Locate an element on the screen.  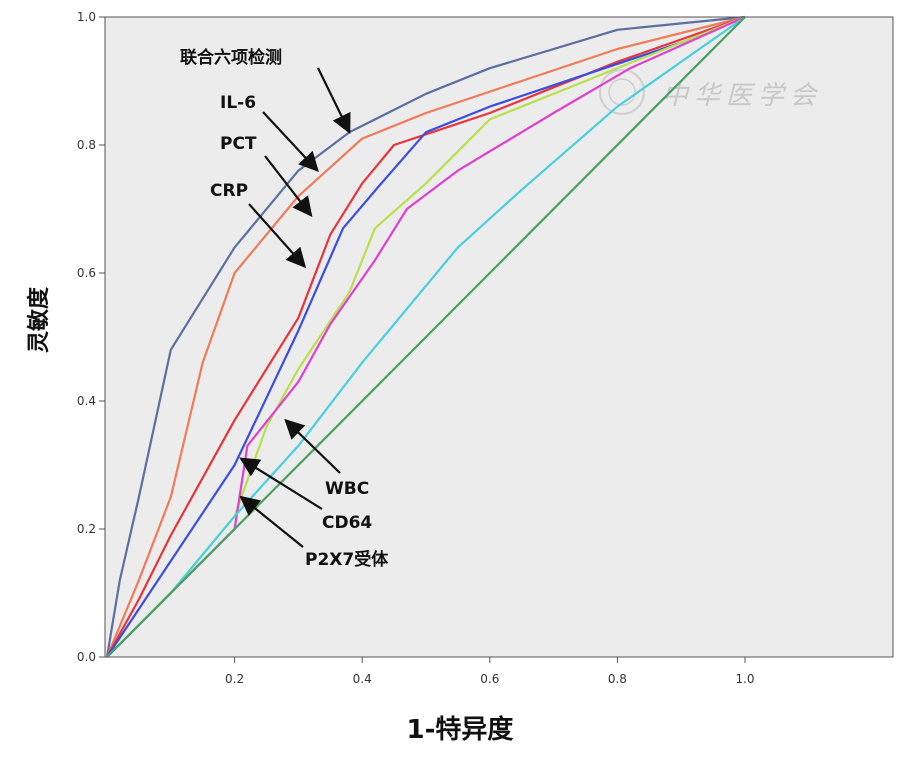
x-tick-label: 0.4 is located at coordinates (362, 679).